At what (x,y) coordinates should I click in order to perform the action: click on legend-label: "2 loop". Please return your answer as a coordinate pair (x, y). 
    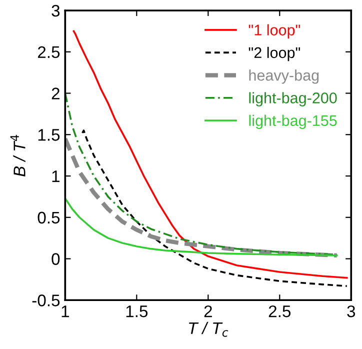
    Looking at the image, I should click on (274, 54).